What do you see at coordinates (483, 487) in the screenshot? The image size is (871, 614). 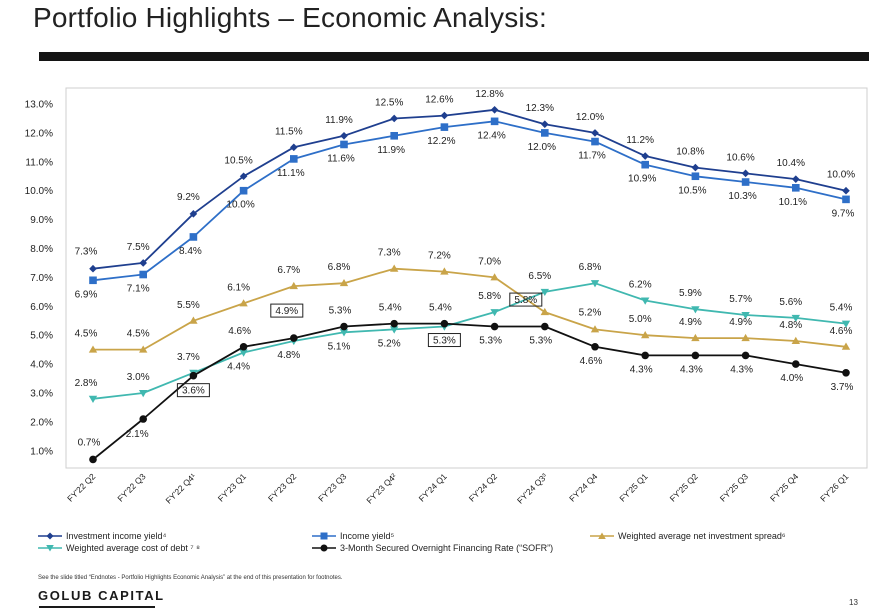 I see `x-tick-label: FY'24 Q2` at bounding box center [483, 487].